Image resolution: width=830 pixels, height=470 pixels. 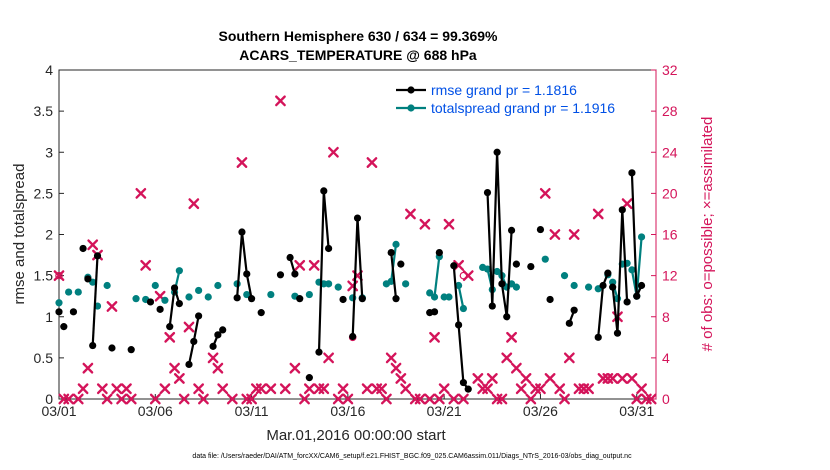 What do you see at coordinates (44, 358) in the screenshot?
I see `y-tick-label: 0.5` at bounding box center [44, 358].